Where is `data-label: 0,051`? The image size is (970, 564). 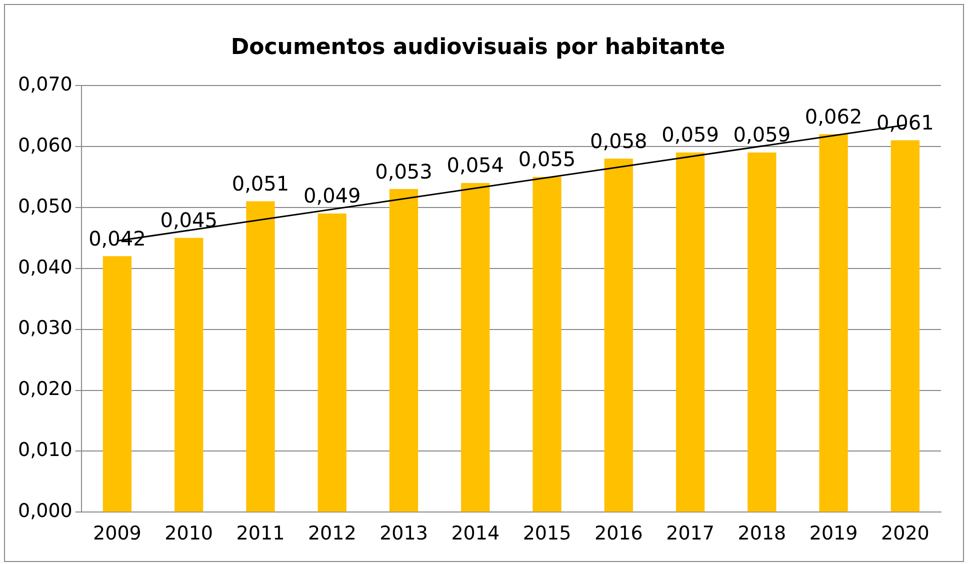
data-label: 0,051 is located at coordinates (261, 183).